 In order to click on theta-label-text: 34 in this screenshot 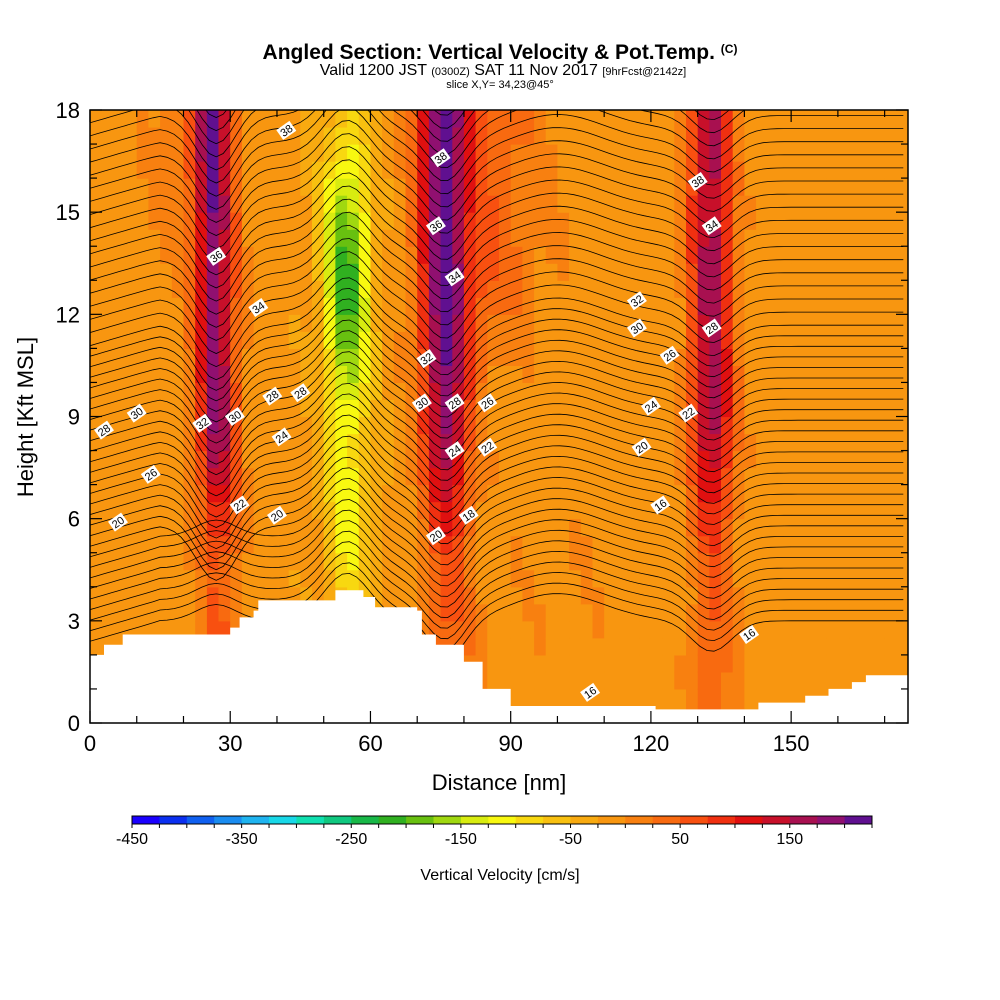, I will do `click(258, 308)`.